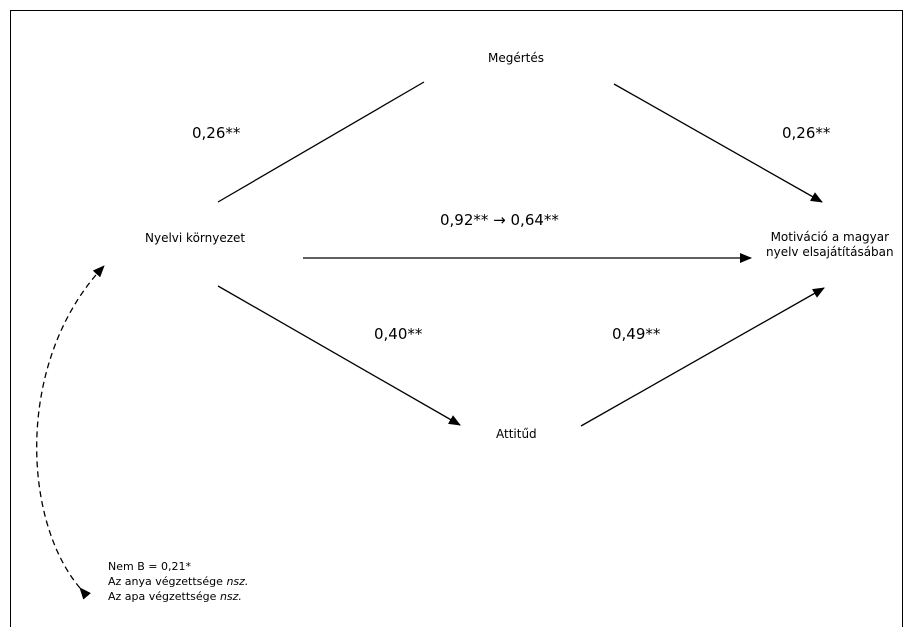  I want to click on path-attitude-motivation, so click(702, 357).